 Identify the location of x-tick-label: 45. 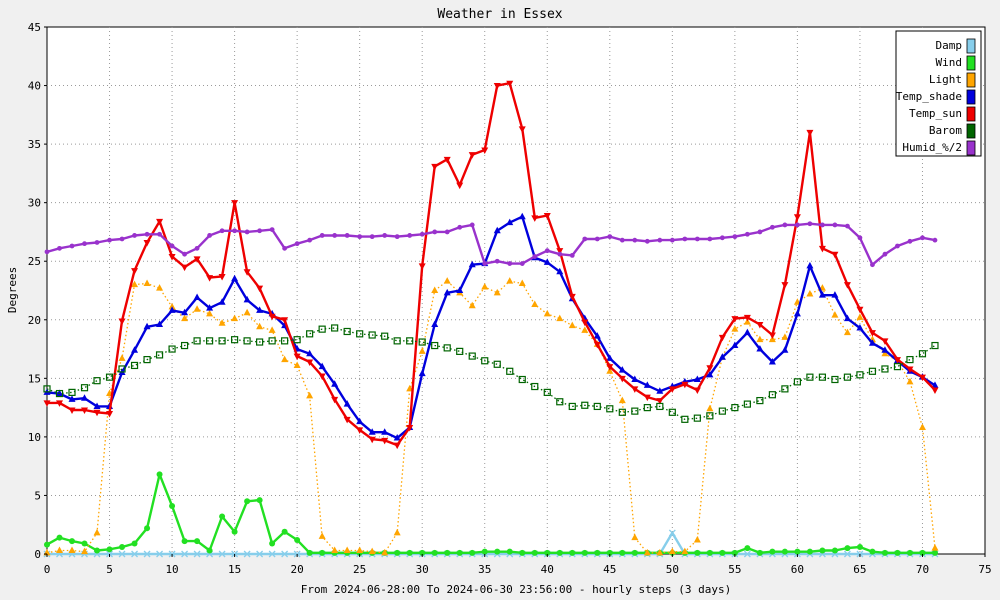
(609, 569).